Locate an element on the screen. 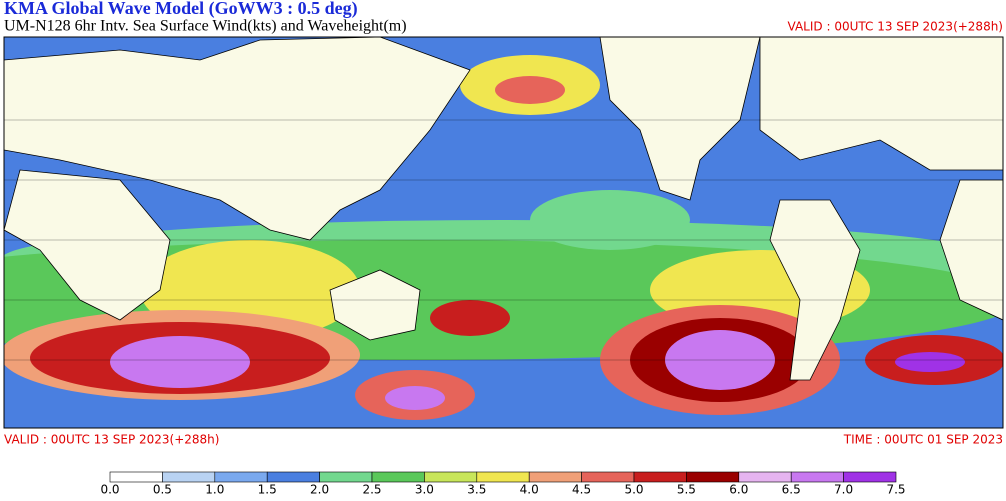  colorbar-tick-label: 0.5 is located at coordinates (162, 490).